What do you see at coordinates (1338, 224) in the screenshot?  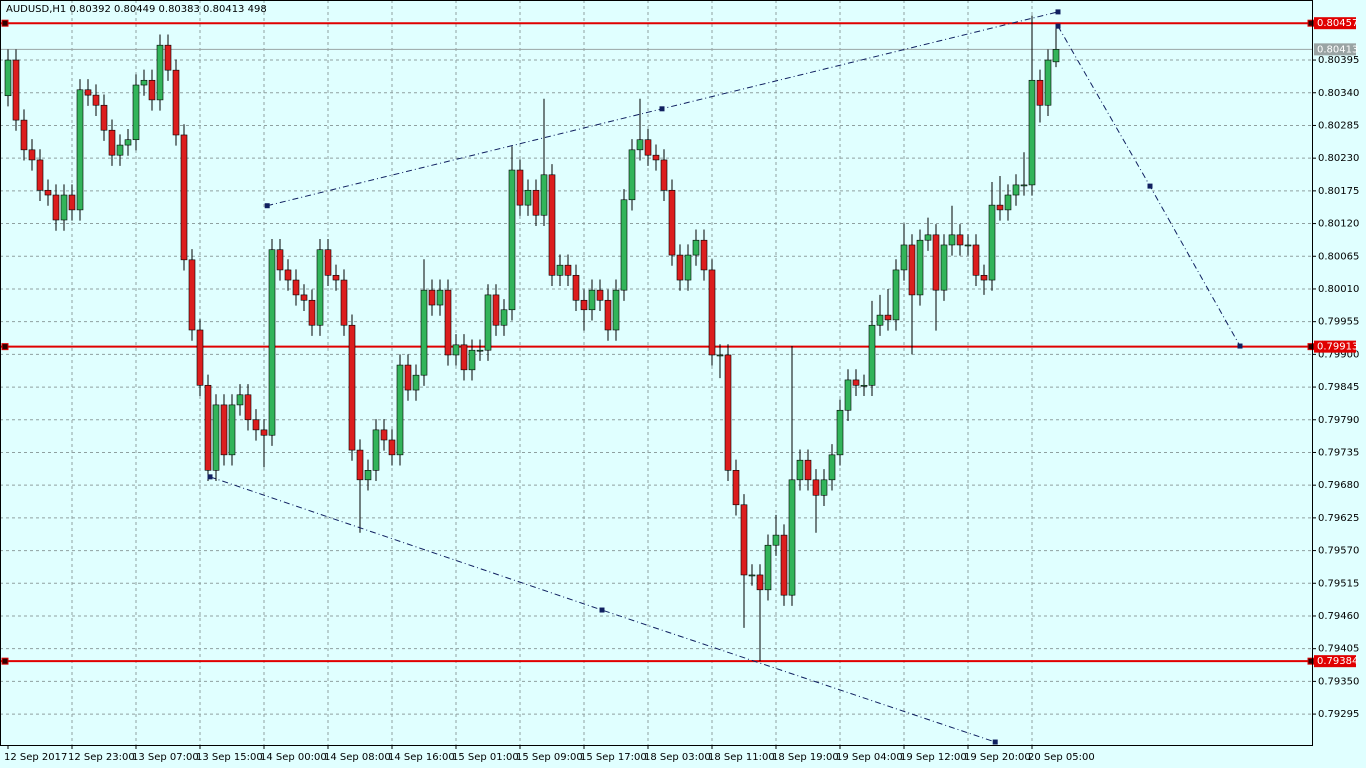 I see `y-tick-label: 0.80120` at bounding box center [1338, 224].